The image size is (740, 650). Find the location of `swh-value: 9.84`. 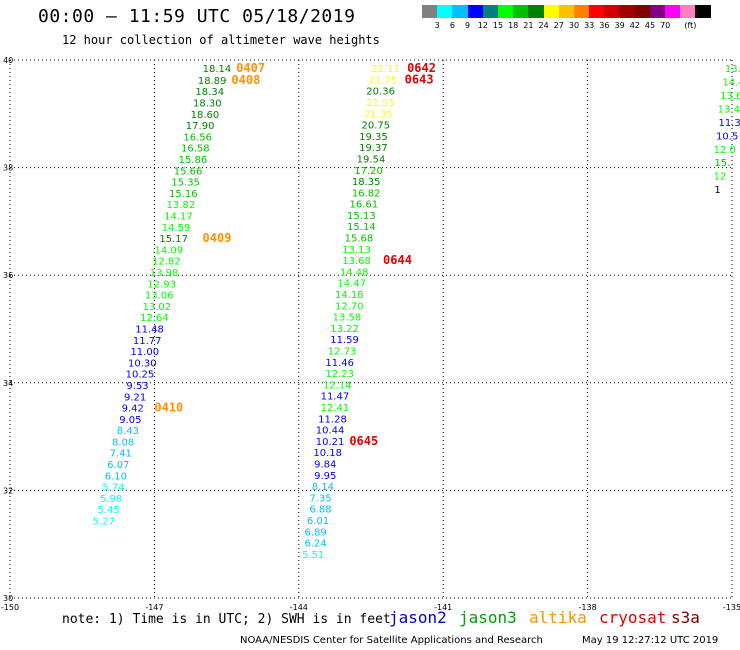

swh-value: 9.84 is located at coordinates (325, 465).